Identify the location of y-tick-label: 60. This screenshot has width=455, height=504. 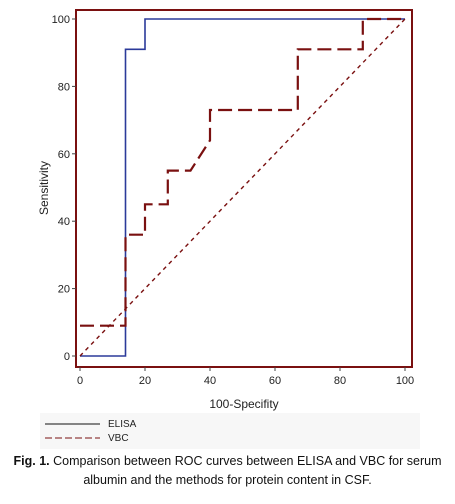
(64, 155).